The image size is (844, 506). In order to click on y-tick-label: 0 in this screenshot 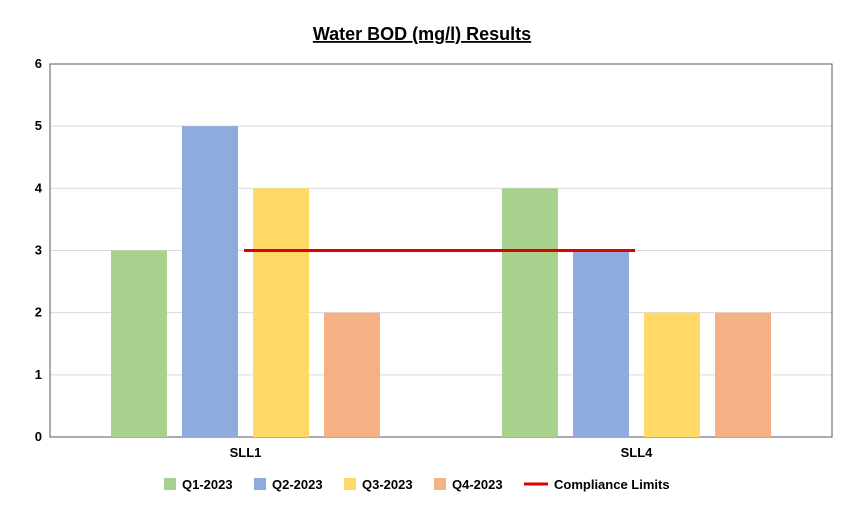, I will do `click(38, 436)`.